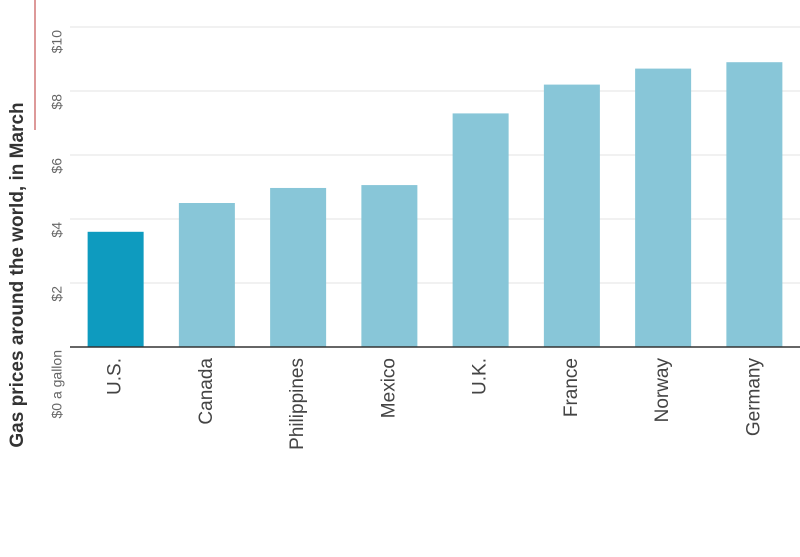  Describe the element at coordinates (57, 166) in the screenshot. I see `y-tick-label: $6` at that location.